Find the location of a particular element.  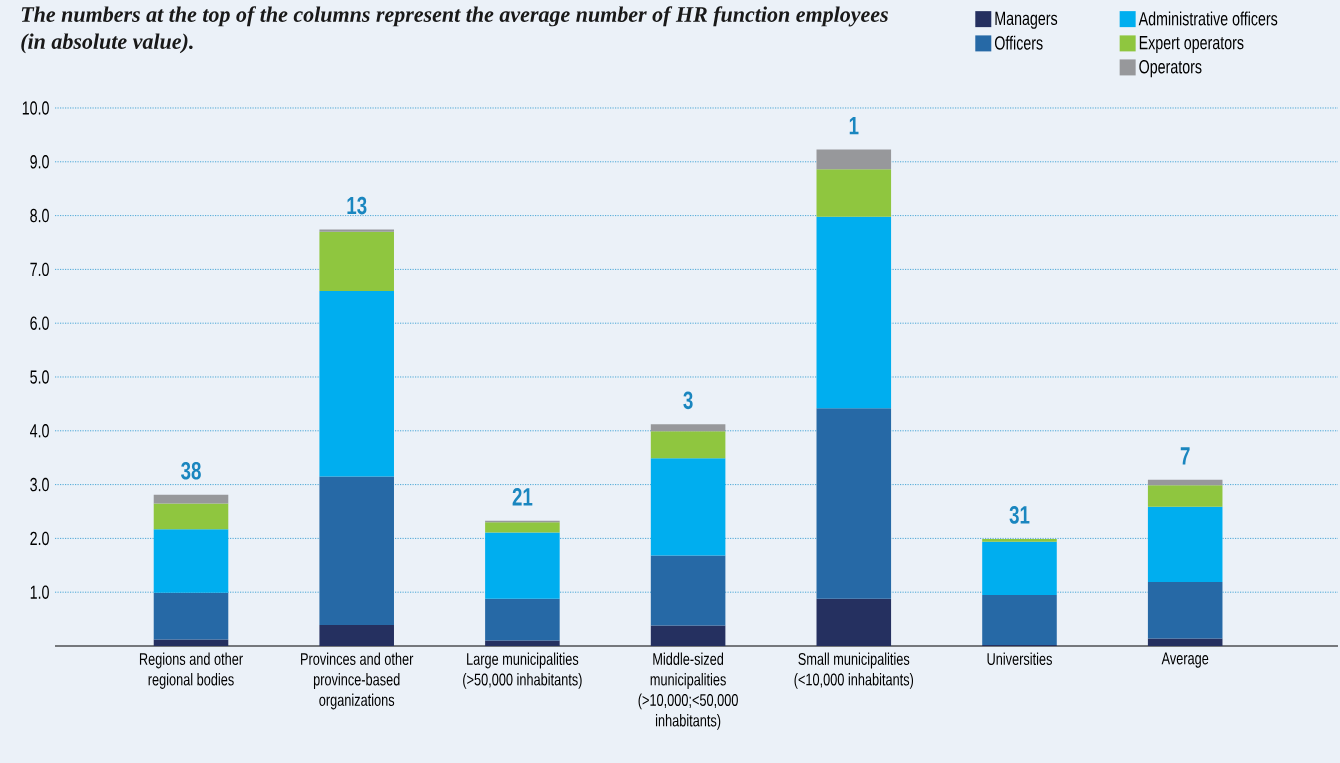

annotation: 13 is located at coordinates (357, 205).